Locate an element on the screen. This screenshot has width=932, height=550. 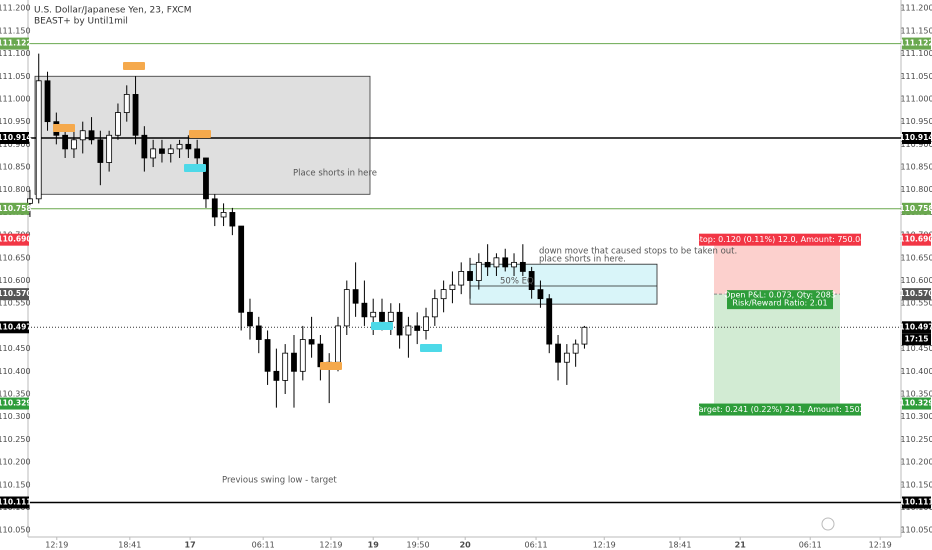
y-tick-label-left: 110.250 is located at coordinates (15, 439).